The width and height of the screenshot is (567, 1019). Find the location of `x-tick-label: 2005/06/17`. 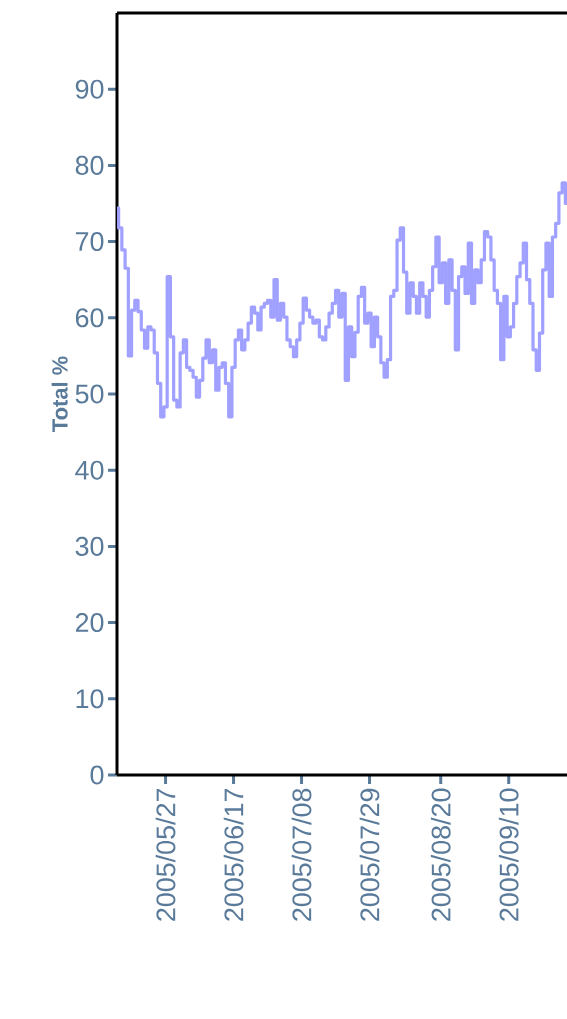

x-tick-label: 2005/06/17 is located at coordinates (233, 854).